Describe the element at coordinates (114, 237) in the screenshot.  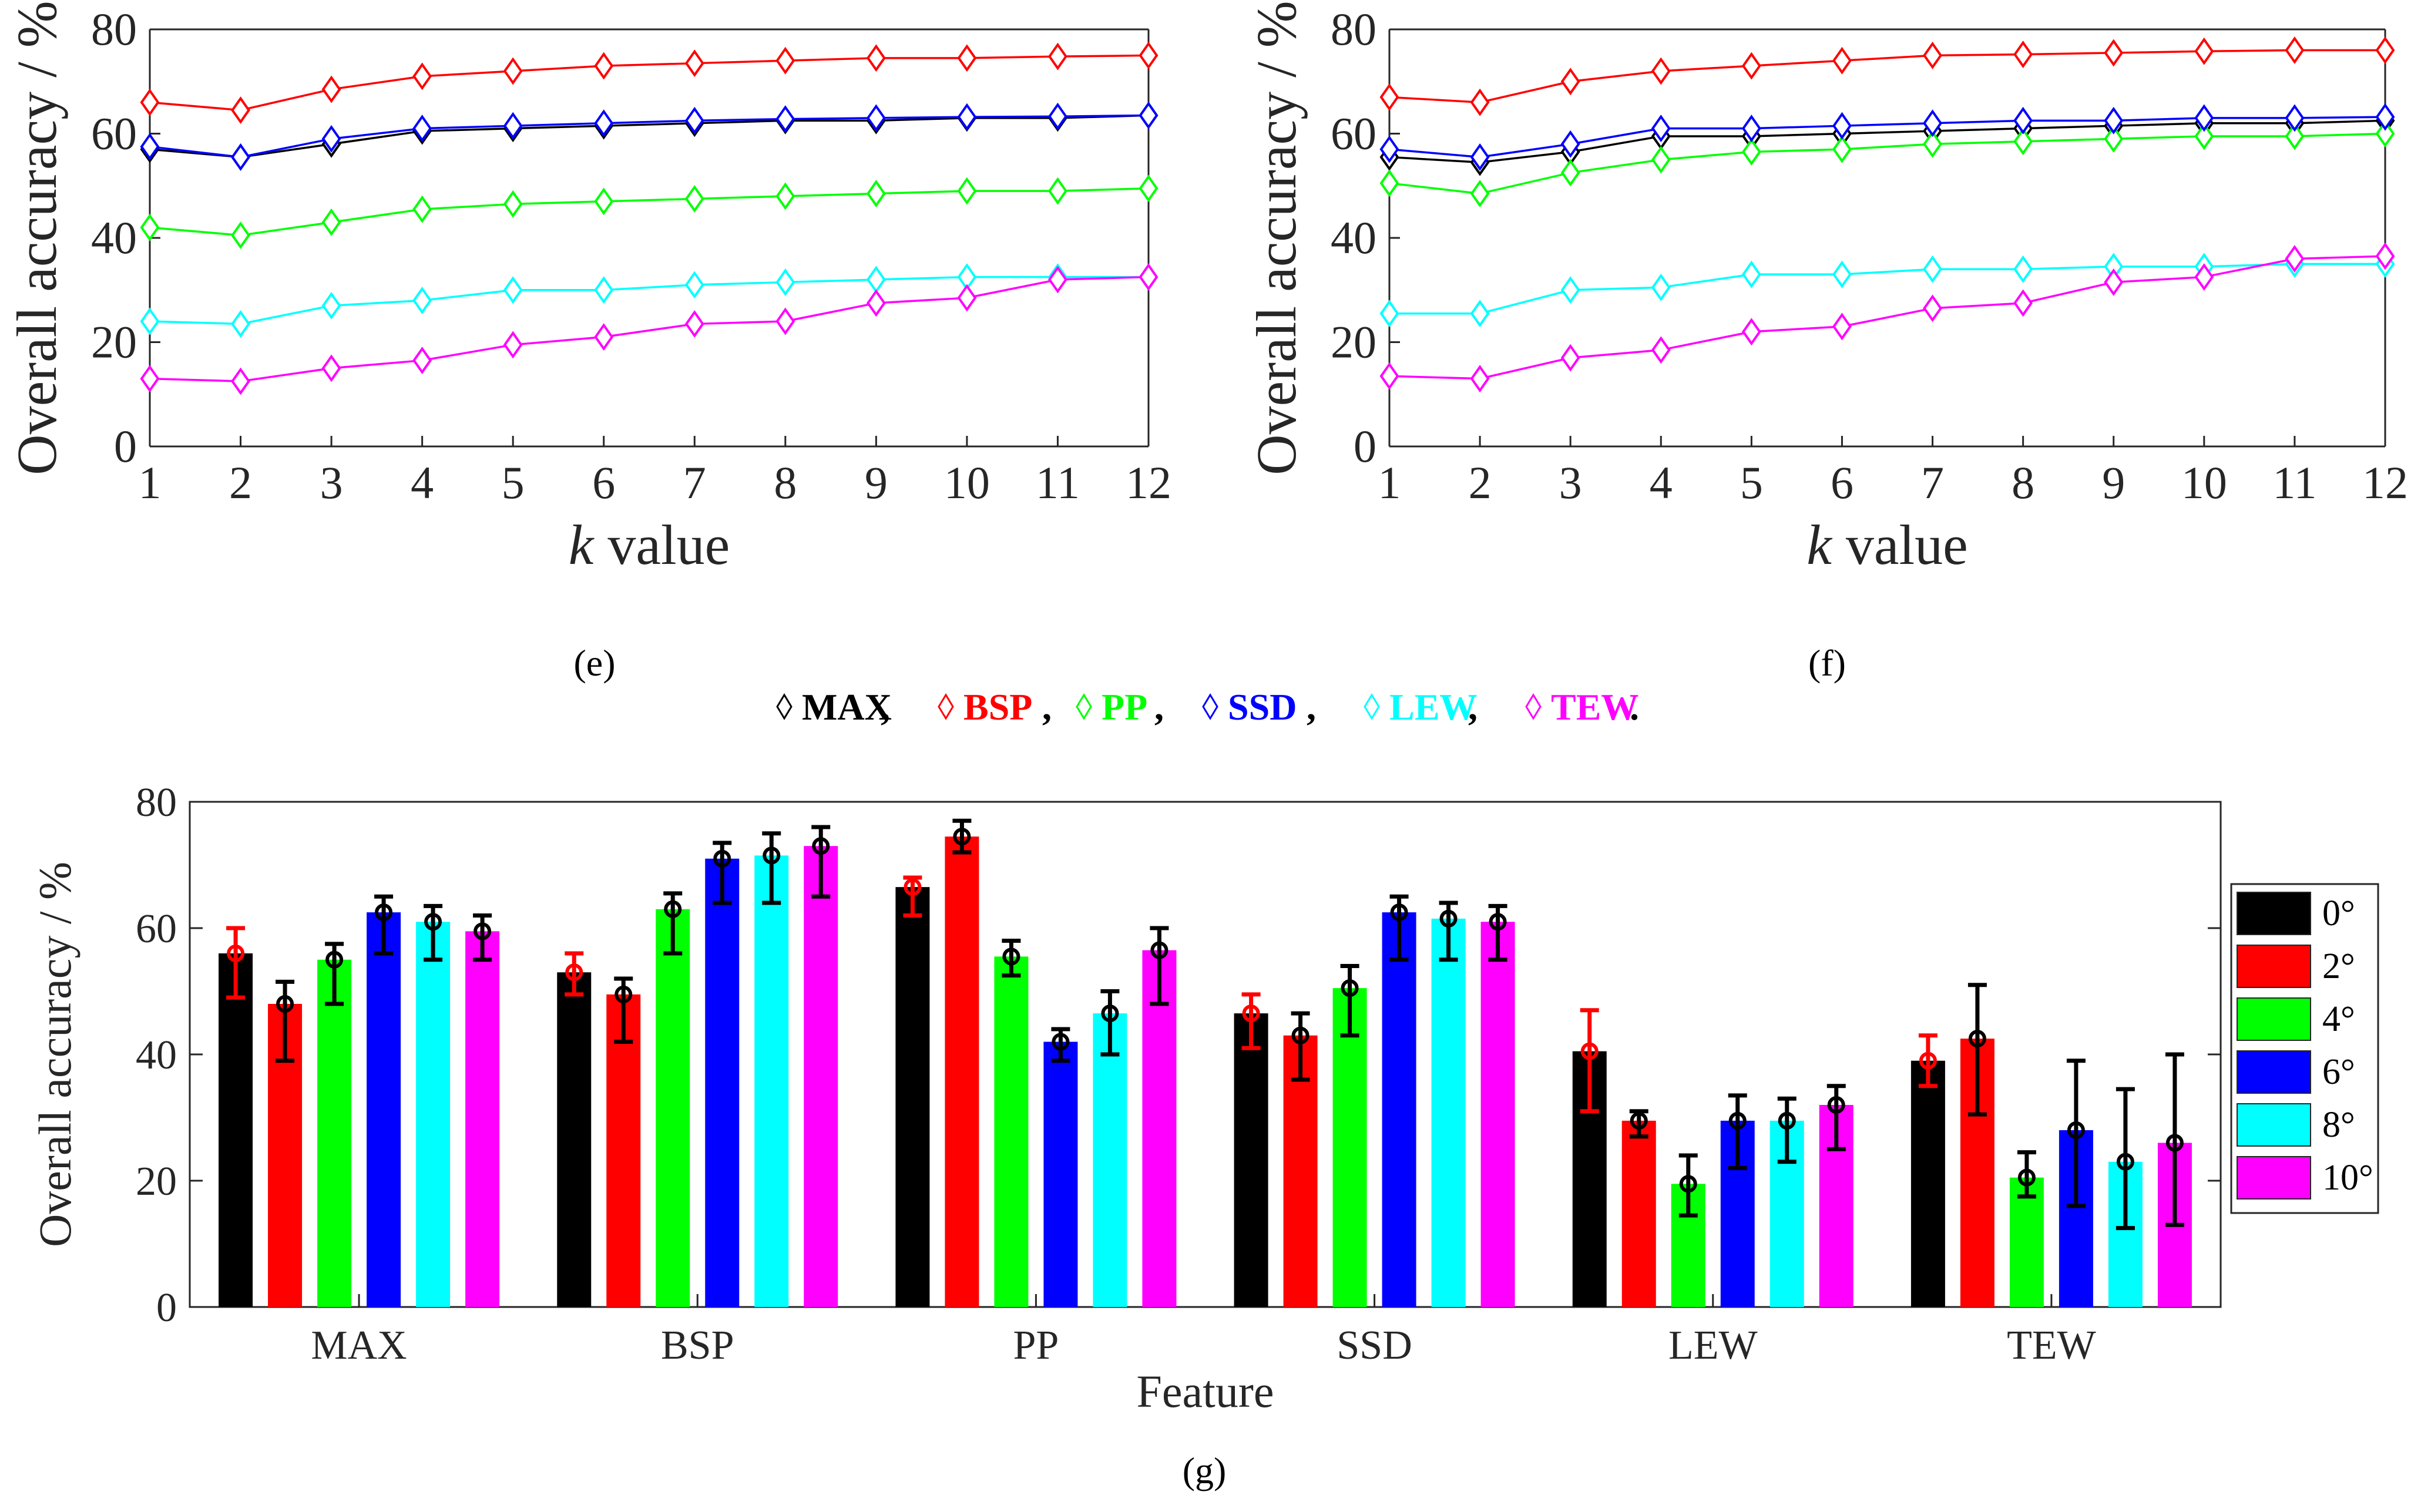
I see `y-tick-label: 40` at that location.